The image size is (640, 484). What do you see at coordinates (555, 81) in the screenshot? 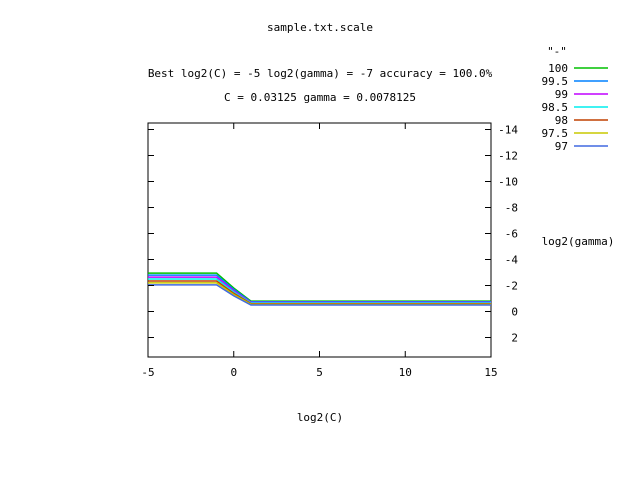
I see `legend-label-99.5: 99.5` at bounding box center [555, 81].